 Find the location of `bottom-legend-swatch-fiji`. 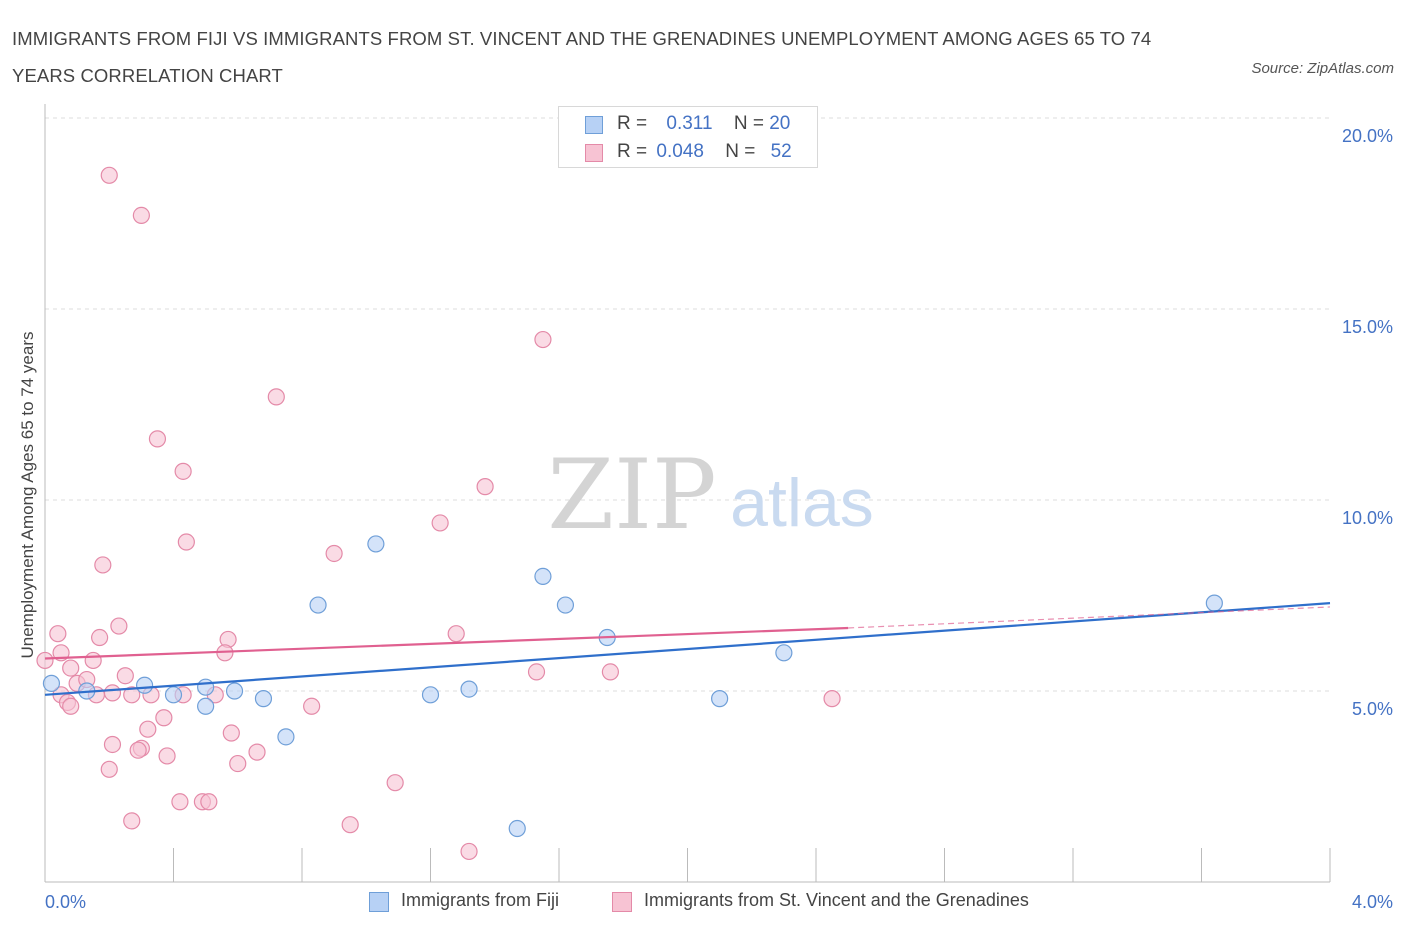

bottom-legend-swatch-fiji is located at coordinates (379, 902).